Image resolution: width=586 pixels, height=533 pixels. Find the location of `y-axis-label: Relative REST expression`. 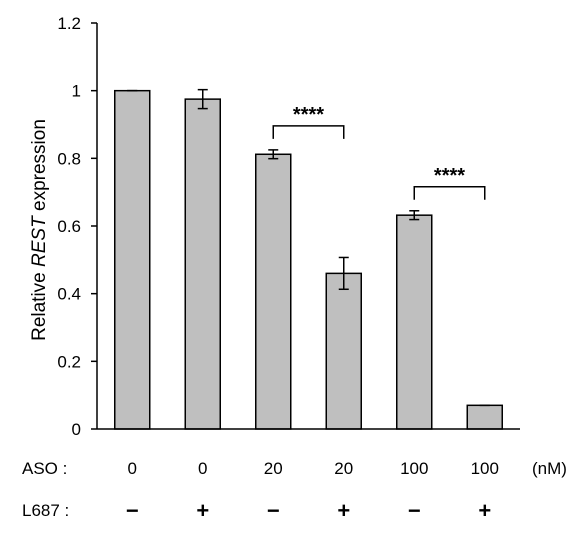

y-axis-label: Relative REST expression is located at coordinates (39, 230).